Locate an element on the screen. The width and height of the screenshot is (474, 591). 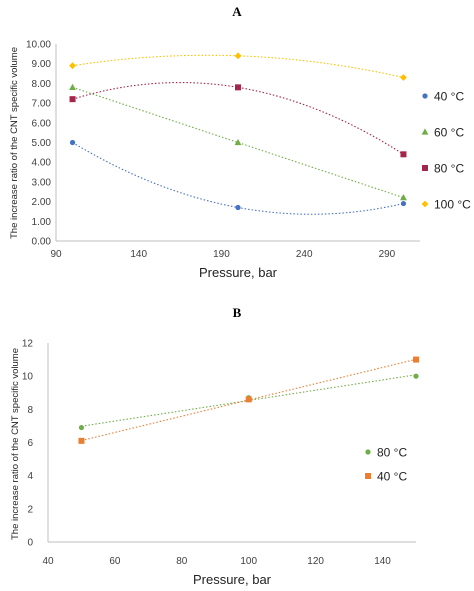
panel-label: B is located at coordinates (237, 312).